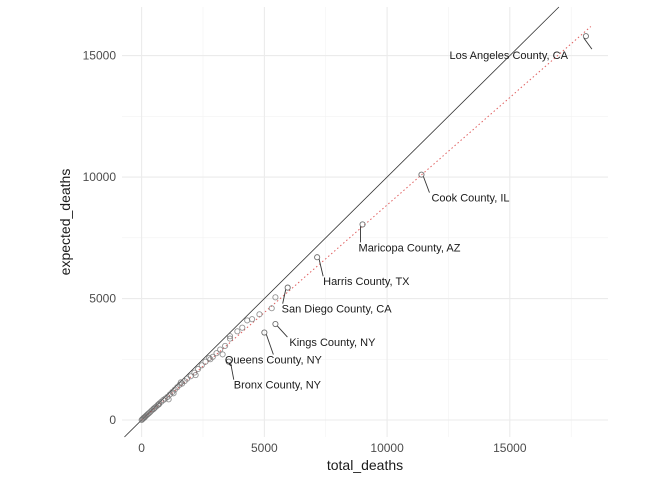 Image resolution: width=672 pixels, height=480 pixels. I want to click on point-label: San Diego County, CA, so click(337, 310).